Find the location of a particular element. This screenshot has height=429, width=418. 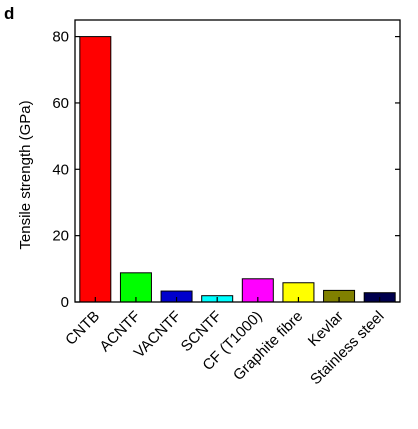

panel-label: d is located at coordinates (9, 13).